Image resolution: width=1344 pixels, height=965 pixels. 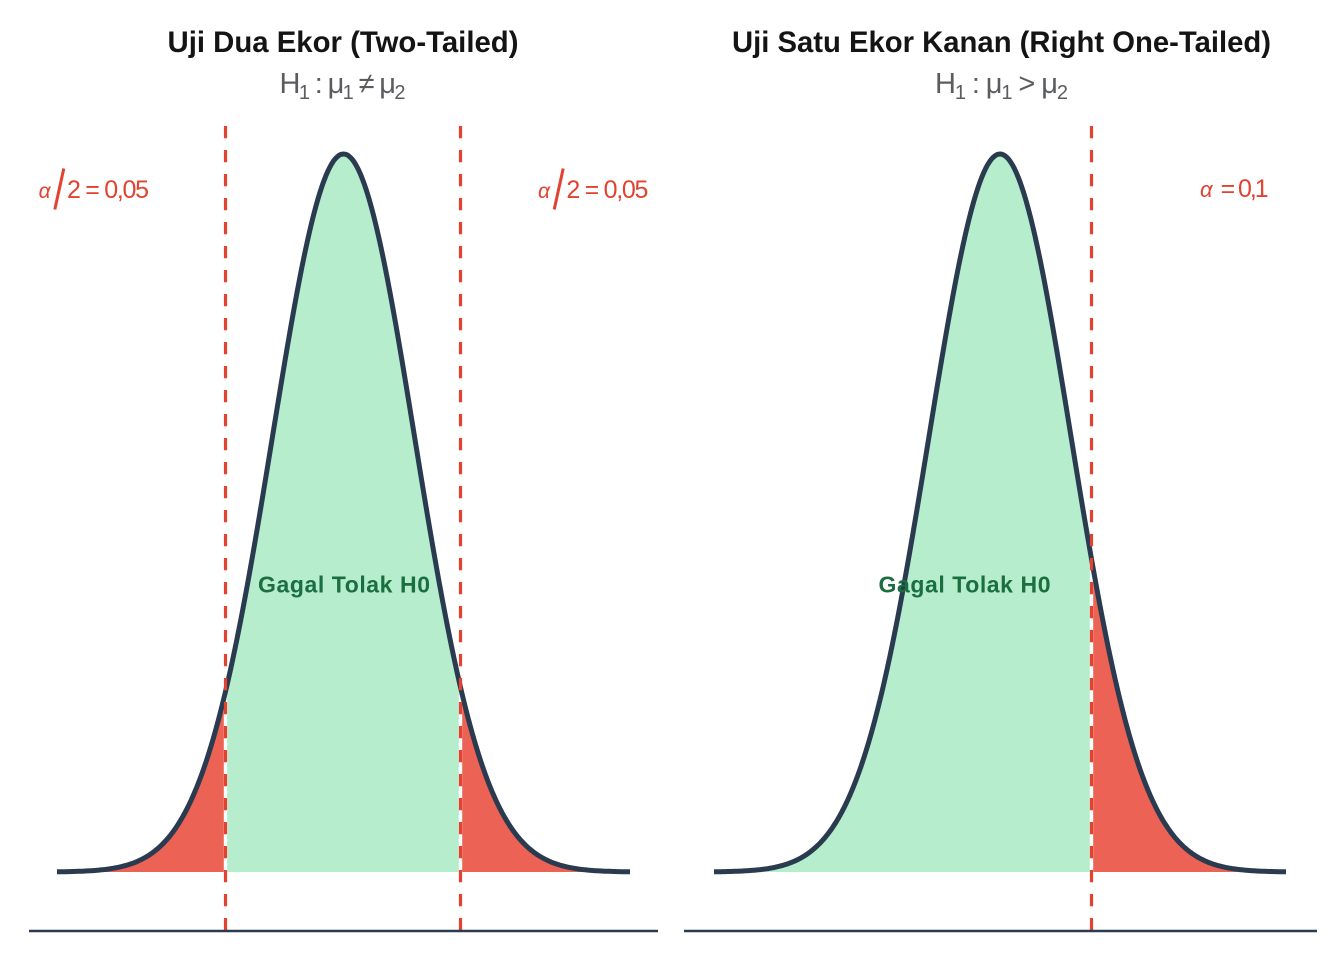 I want to click on svg-text: = 0,1, so click(x=1245, y=189).